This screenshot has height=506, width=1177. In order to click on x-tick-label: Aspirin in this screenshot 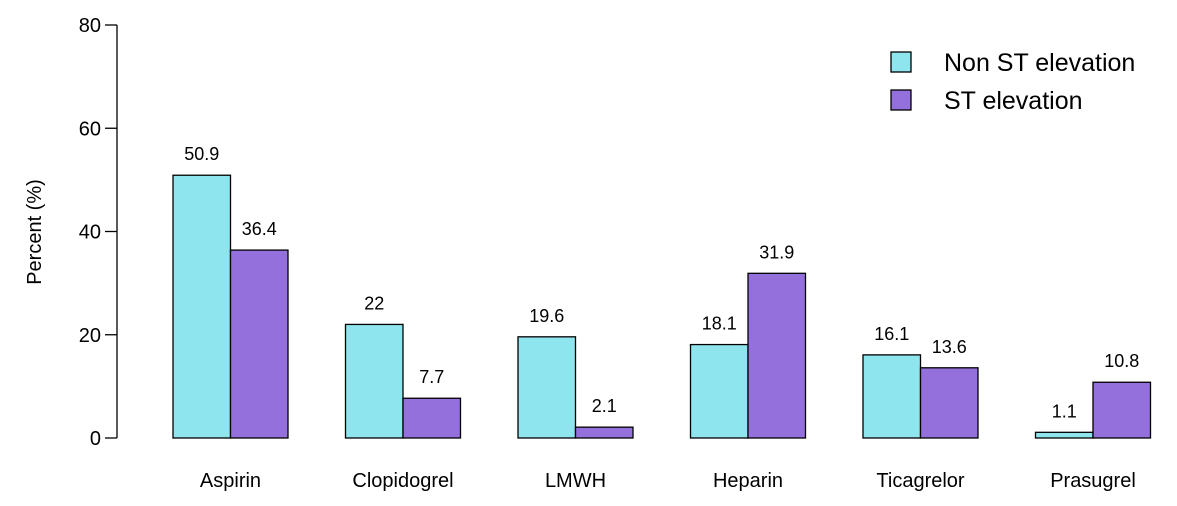, I will do `click(230, 481)`.